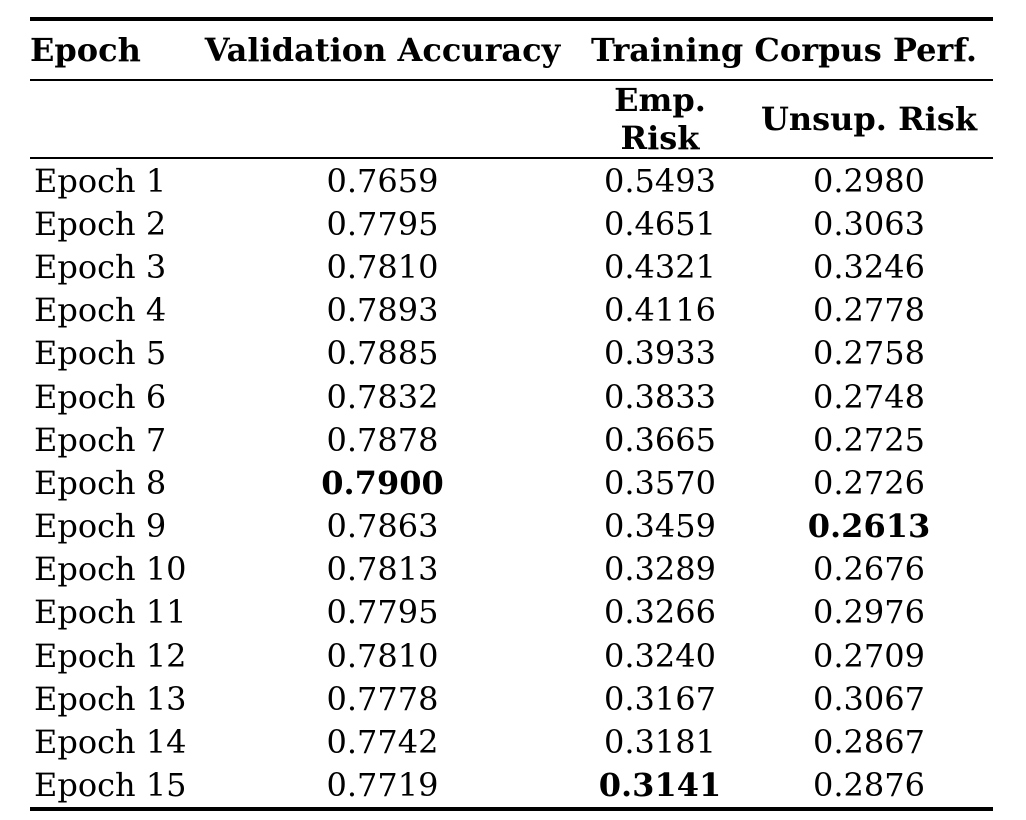 This screenshot has width=1026, height=820. Describe the element at coordinates (100, 482) in the screenshot. I see `cell-epoch-label: Epoch 8` at that location.